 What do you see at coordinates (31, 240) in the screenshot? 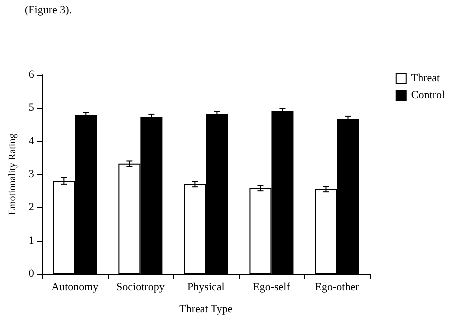
I see `y-tick-label: 1` at bounding box center [31, 240].